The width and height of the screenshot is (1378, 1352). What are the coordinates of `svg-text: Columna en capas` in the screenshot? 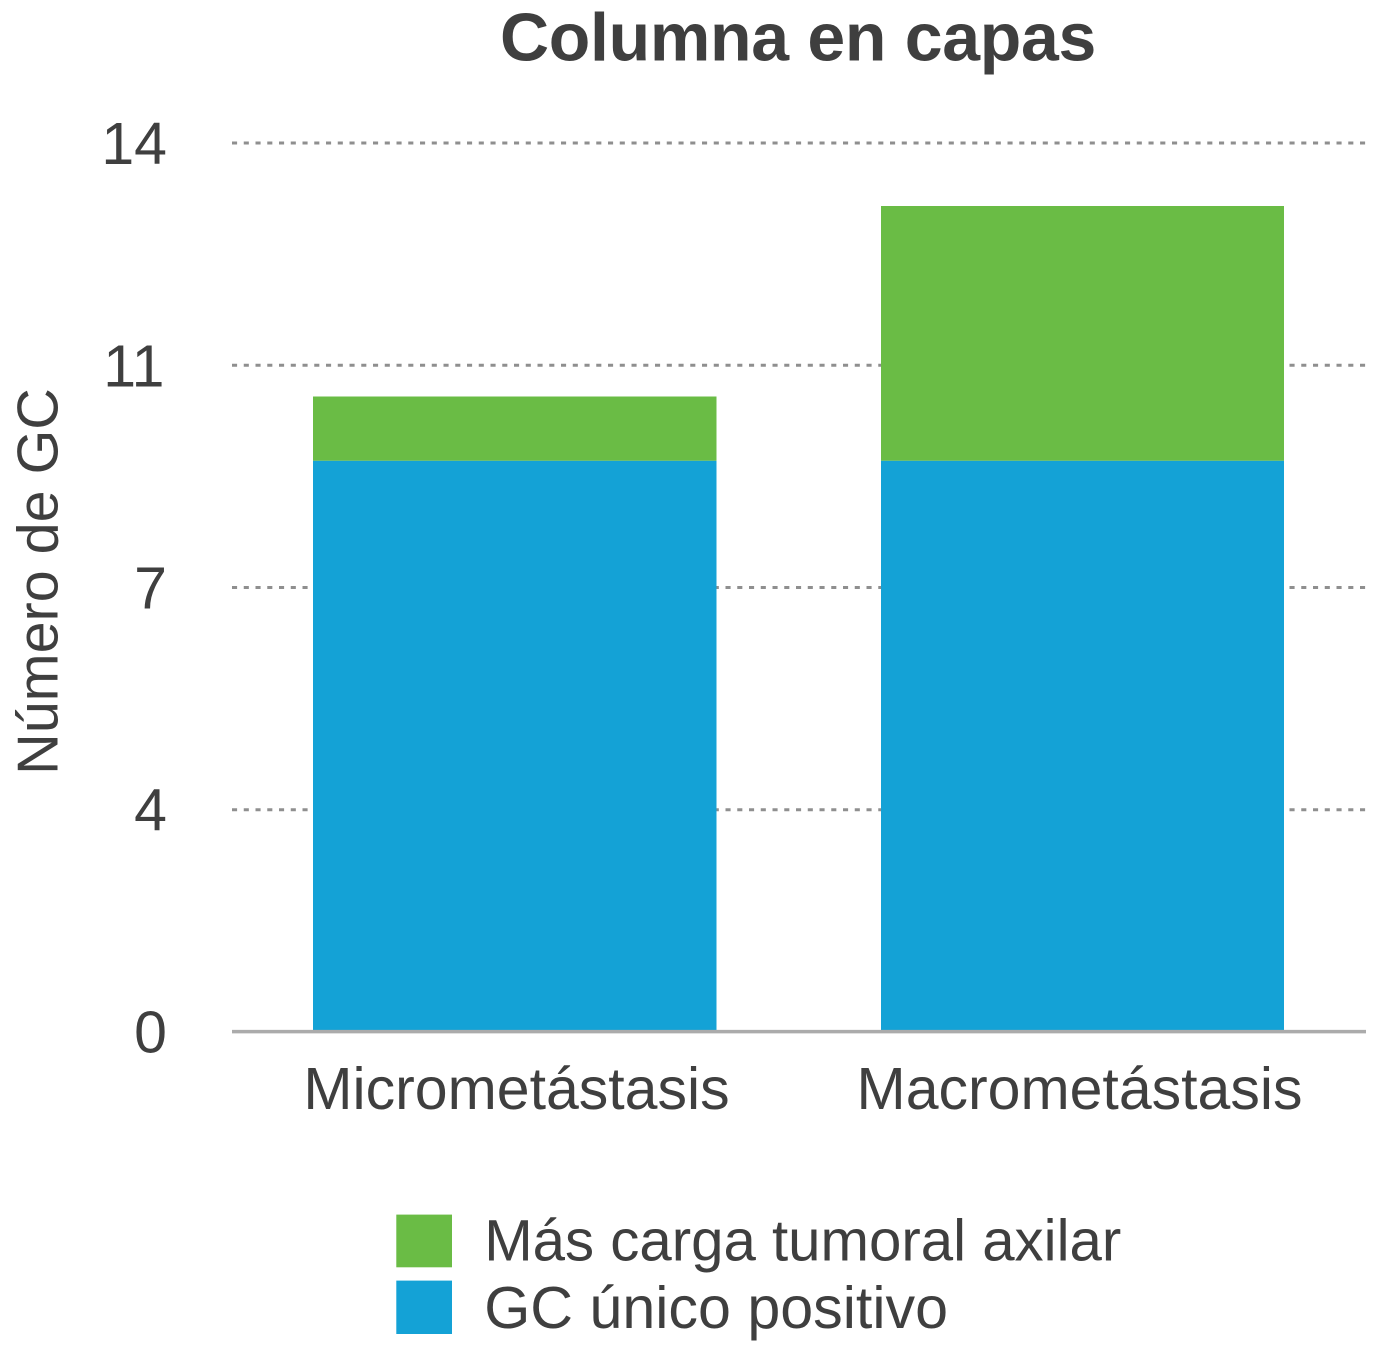 It's located at (798, 38).